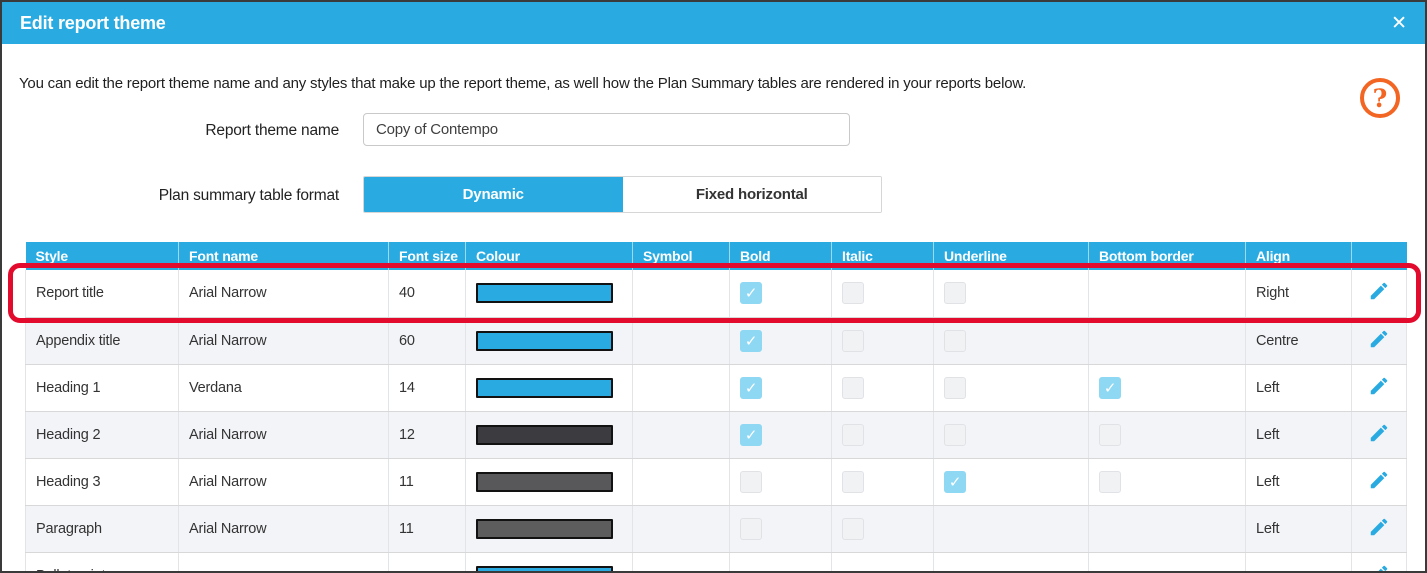 The width and height of the screenshot is (1427, 573). What do you see at coordinates (1379, 256) in the screenshot?
I see `col-edit` at bounding box center [1379, 256].